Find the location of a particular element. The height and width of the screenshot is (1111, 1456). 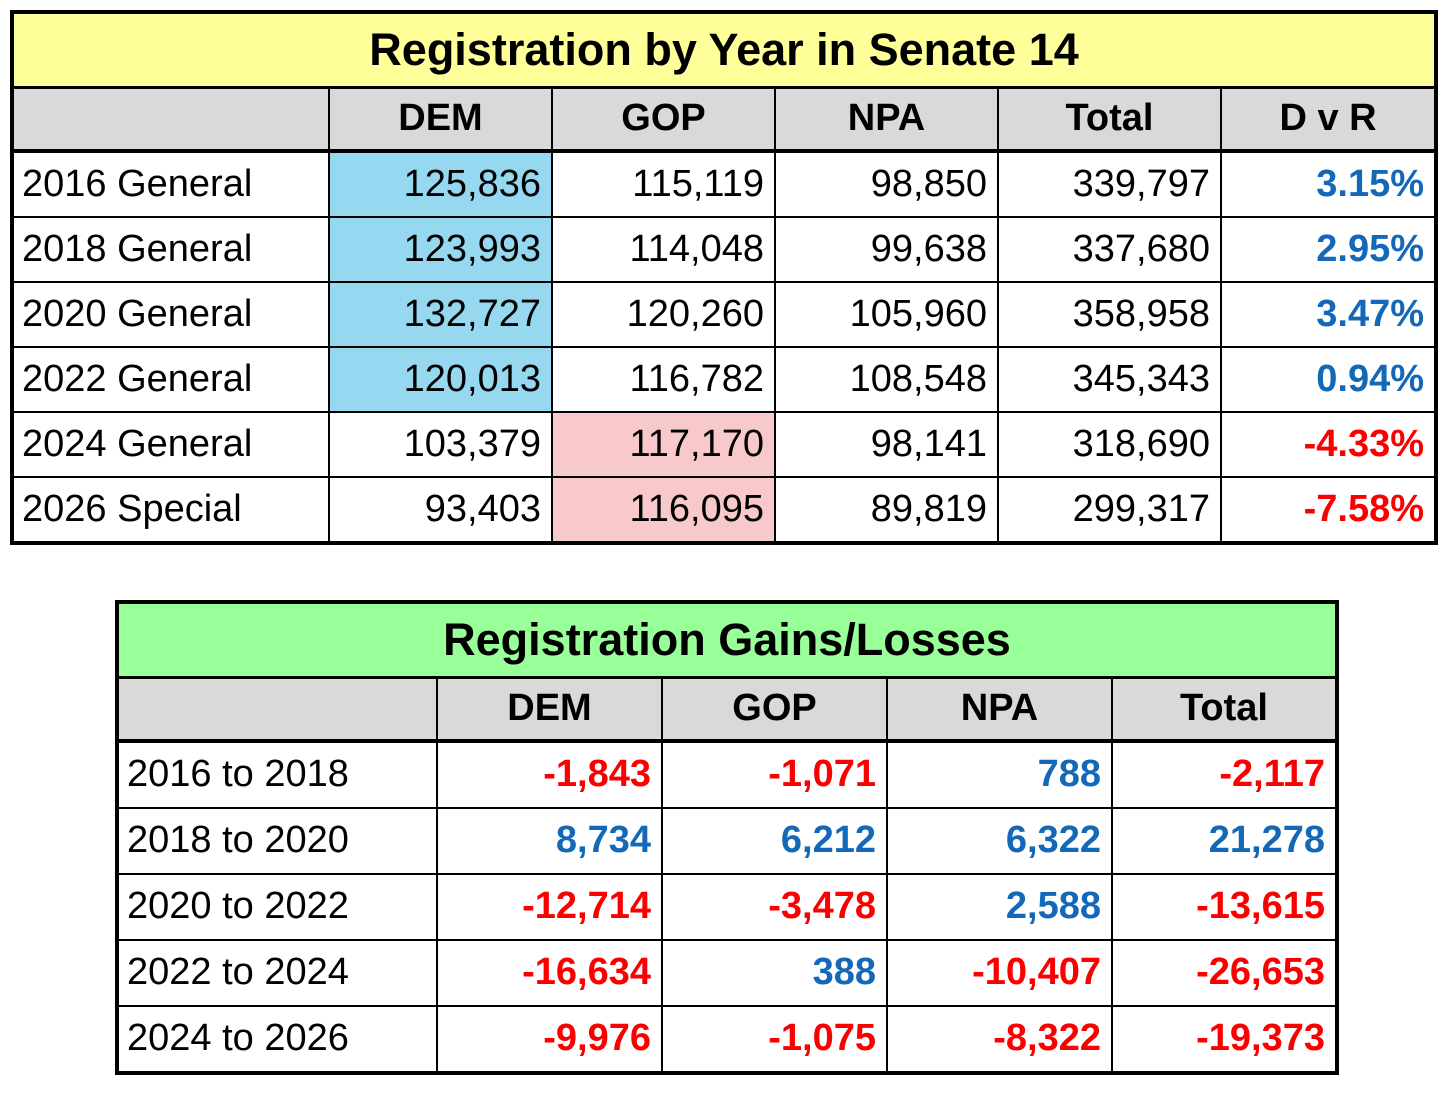

cell-dvr: 2.95% is located at coordinates (1328, 249).